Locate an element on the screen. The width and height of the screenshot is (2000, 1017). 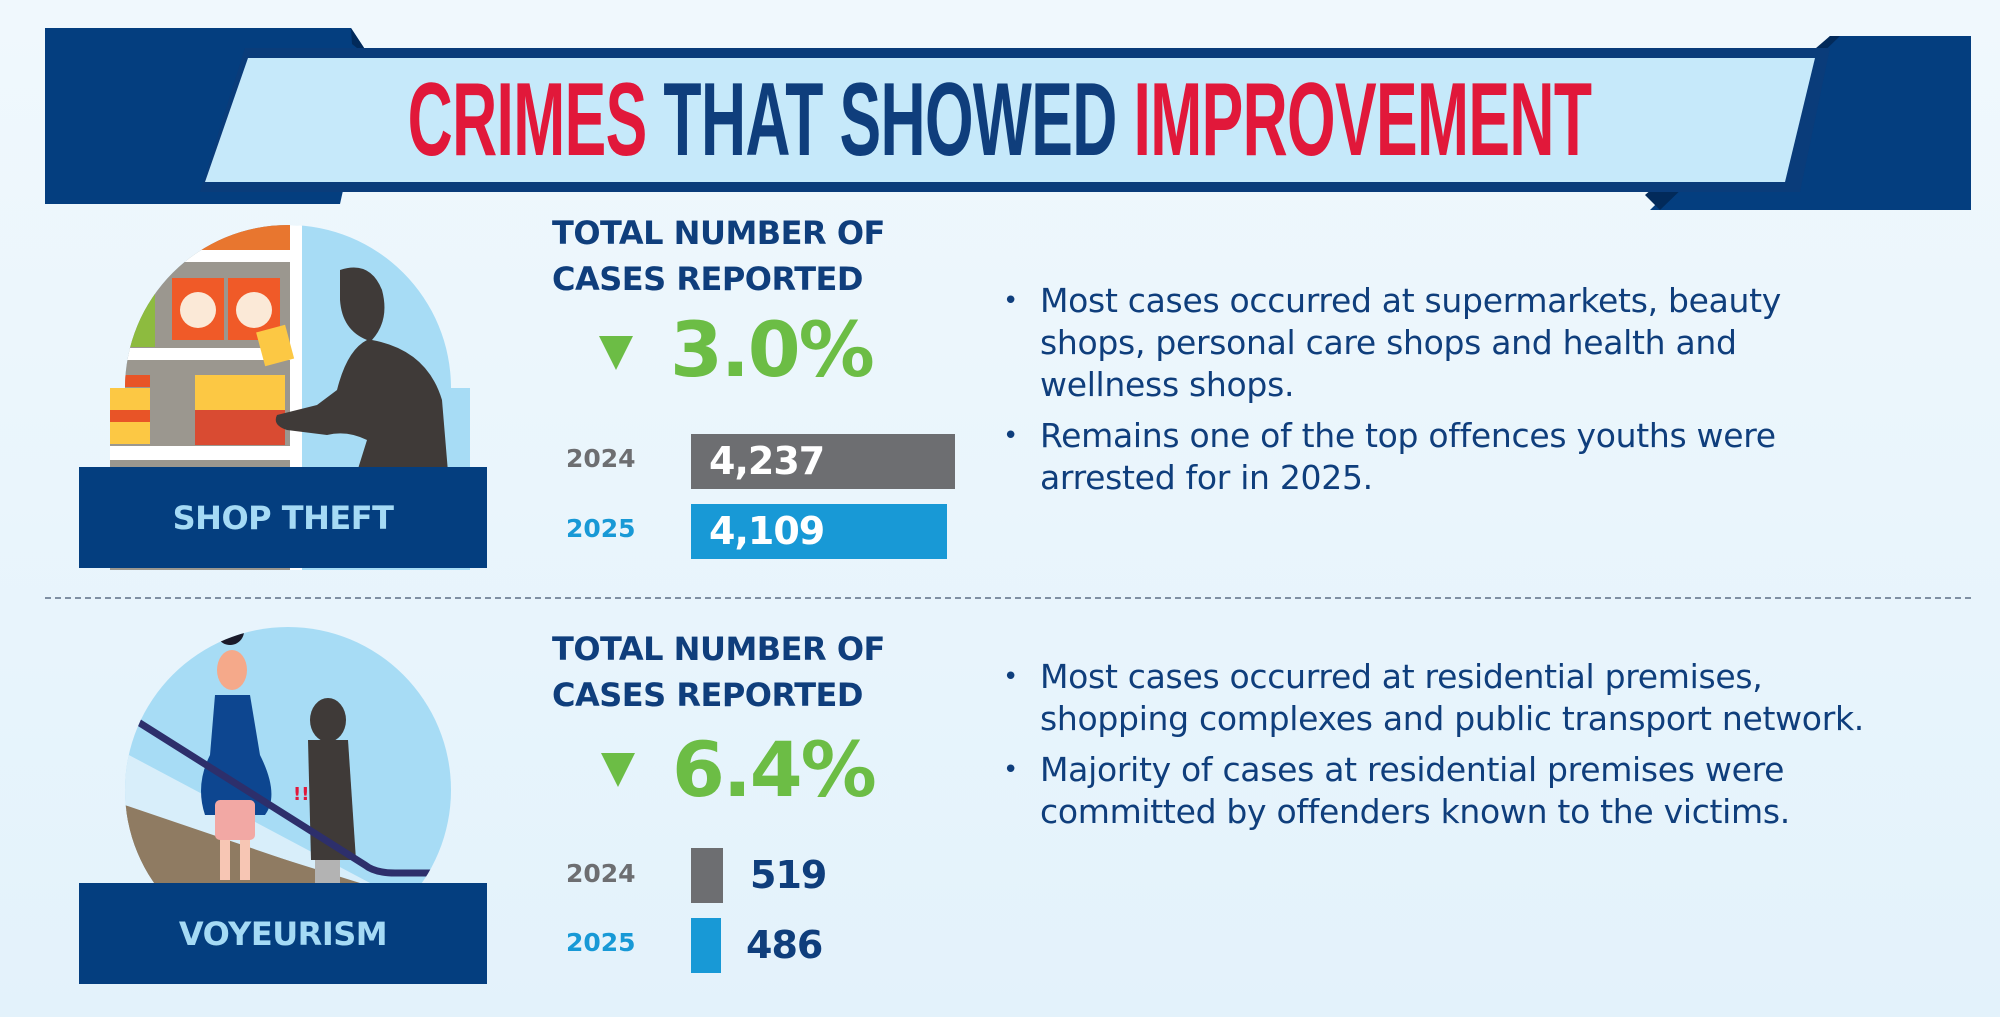
crime-label-voyeurism: VOYEURISM is located at coordinates (283, 933).